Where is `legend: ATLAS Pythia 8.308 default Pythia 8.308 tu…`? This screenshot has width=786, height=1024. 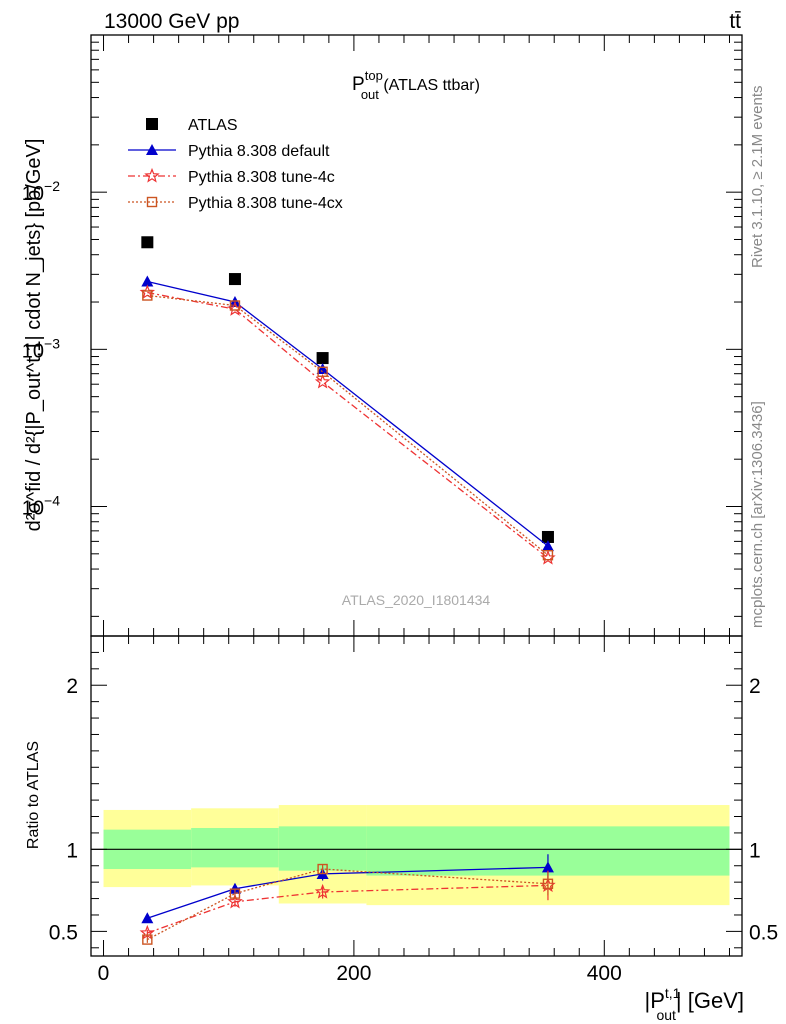 legend: ATLAS Pythia 8.308 default Pythia 8.308 tu… is located at coordinates (235, 164).